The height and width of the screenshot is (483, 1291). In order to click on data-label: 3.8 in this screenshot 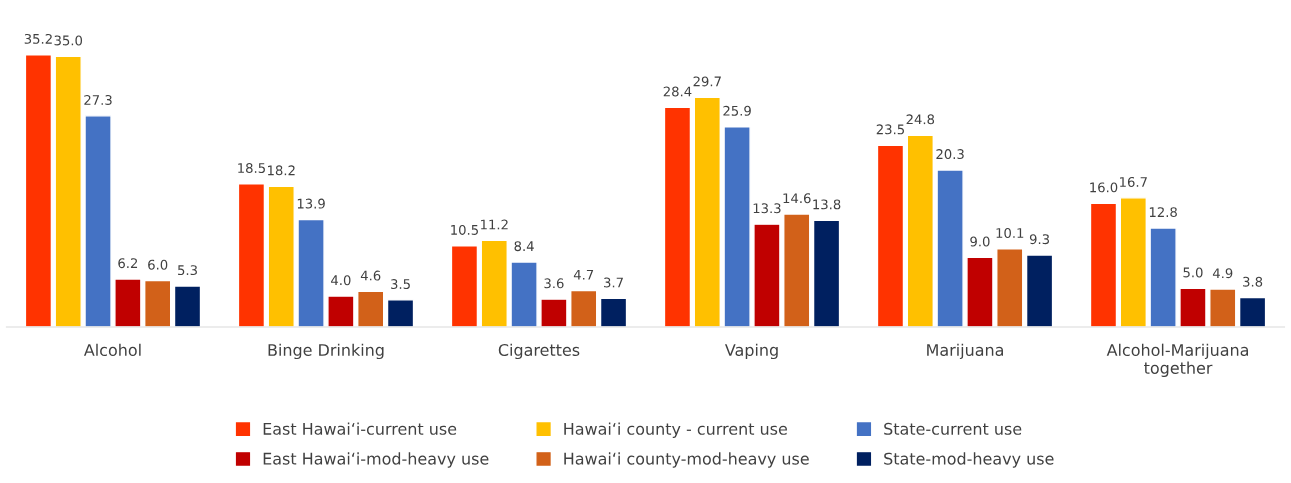, I will do `click(1253, 281)`.